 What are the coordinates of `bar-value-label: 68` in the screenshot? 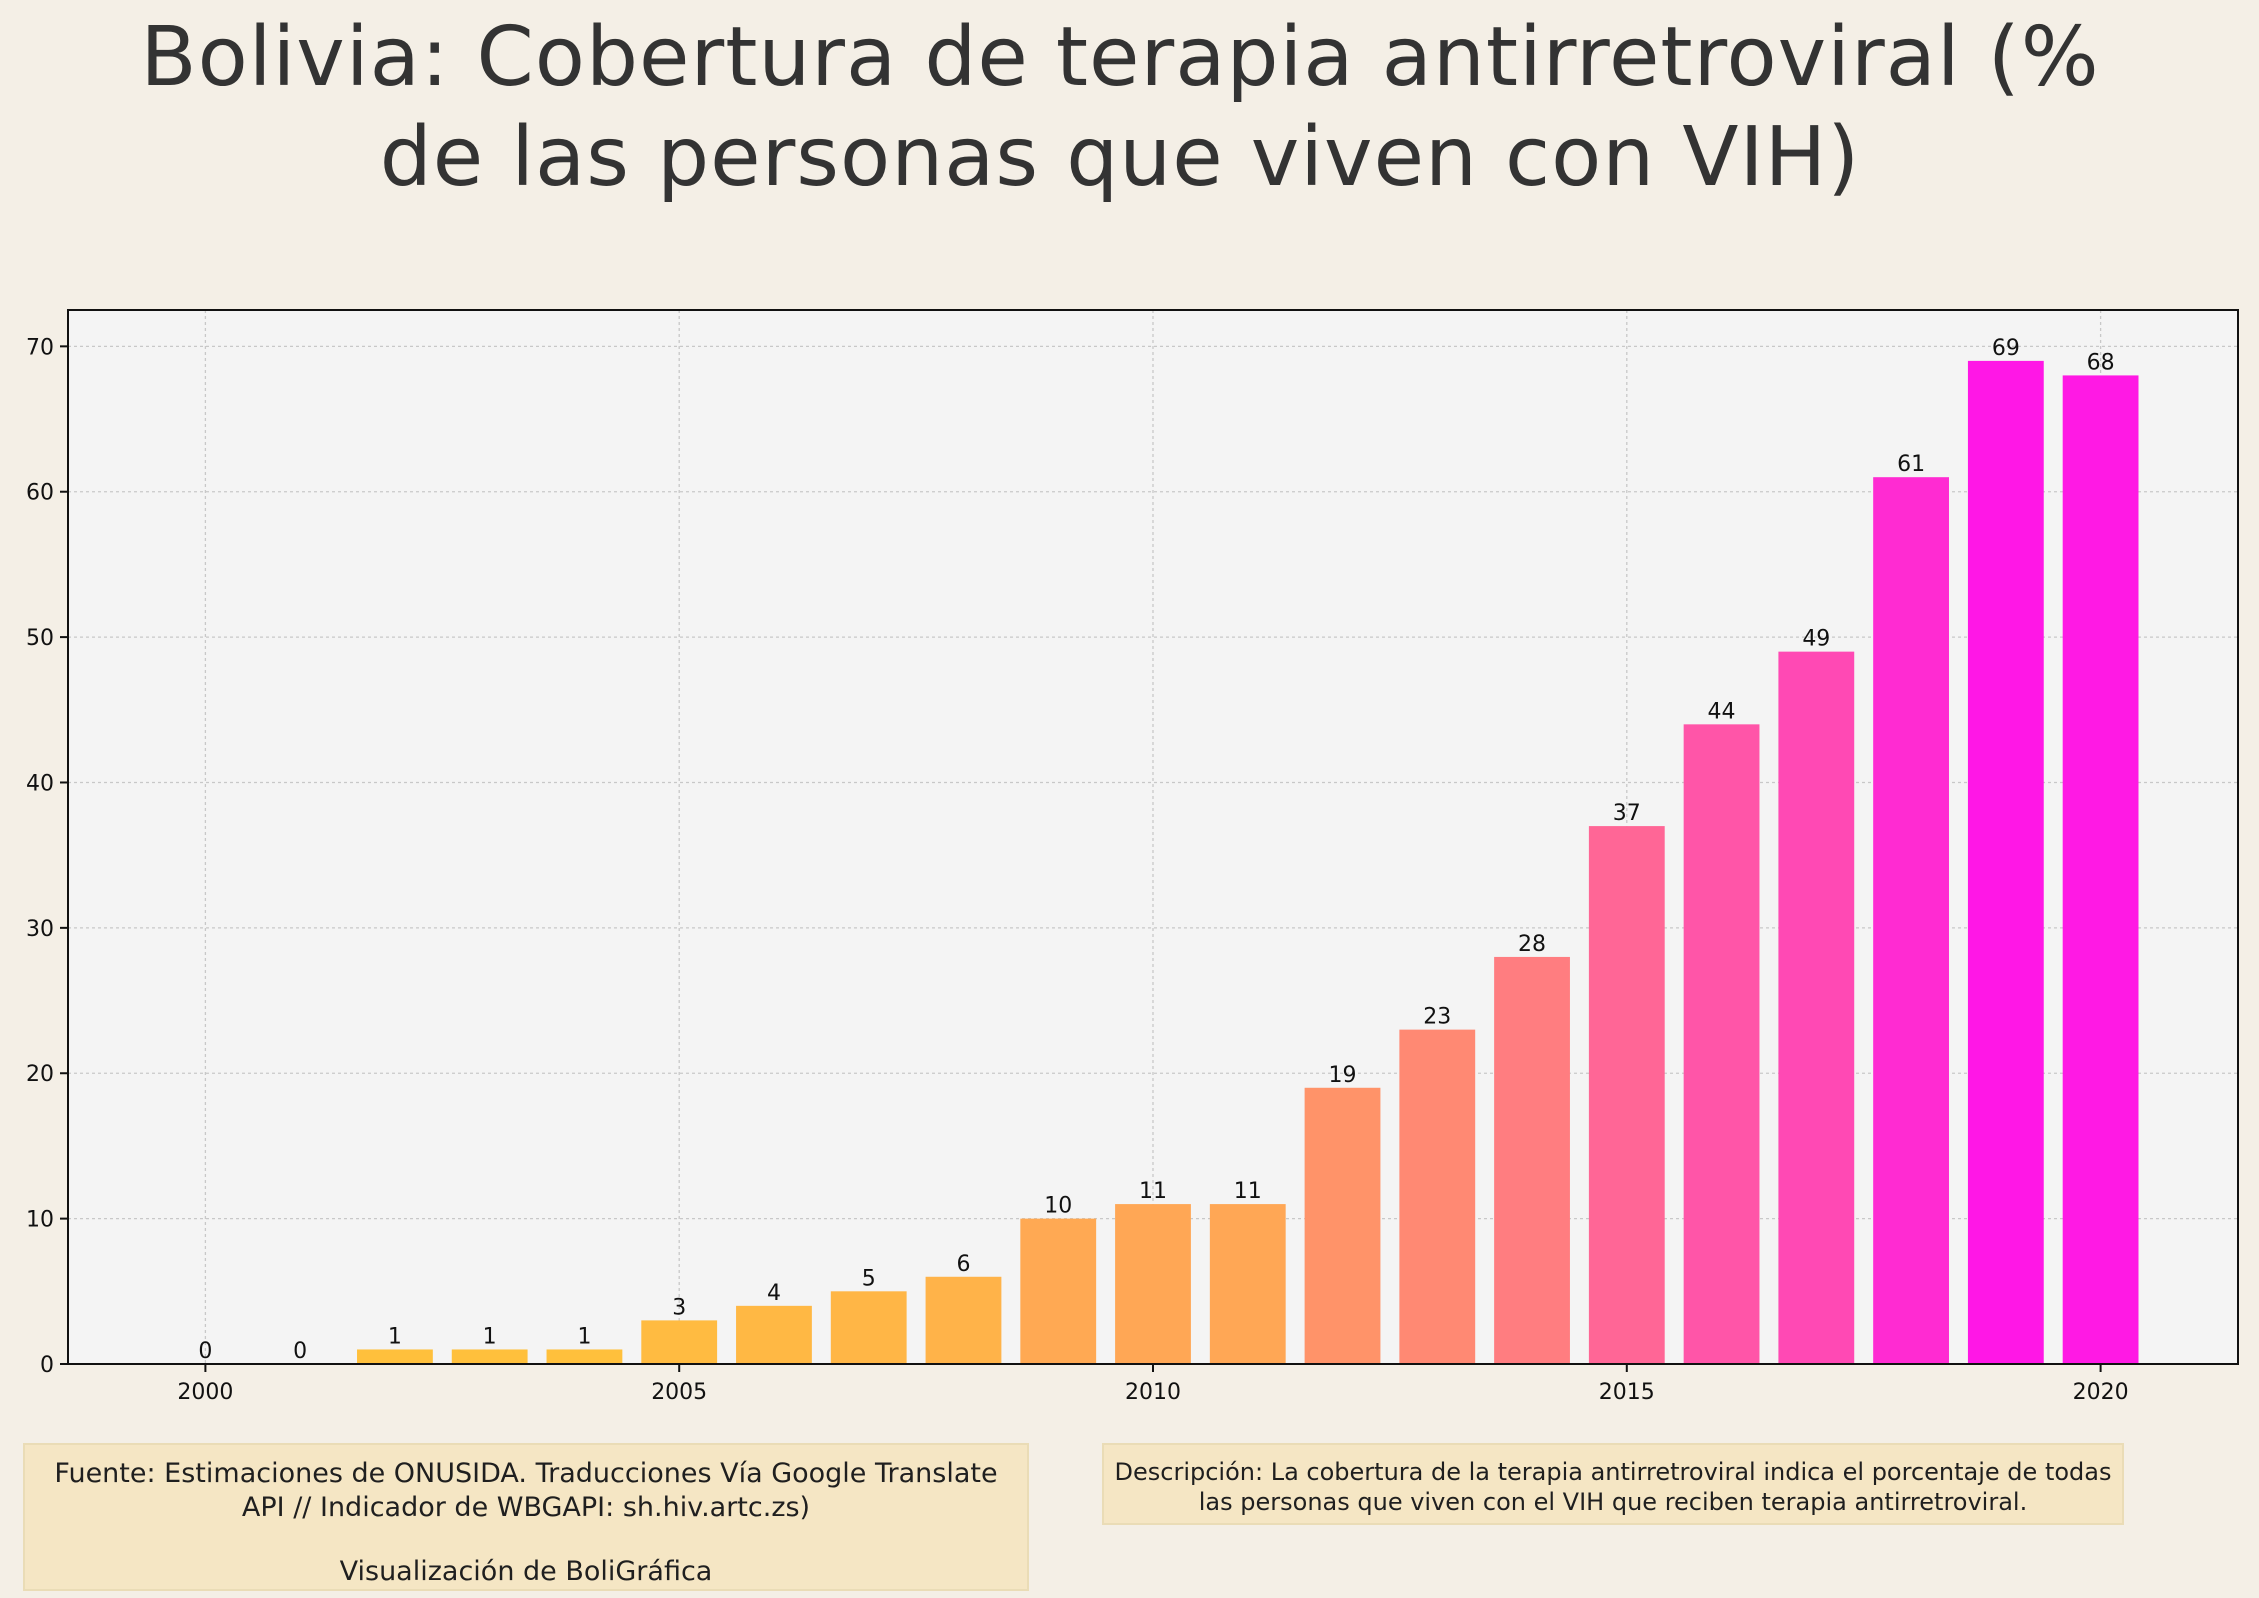 It's located at (2101, 362).